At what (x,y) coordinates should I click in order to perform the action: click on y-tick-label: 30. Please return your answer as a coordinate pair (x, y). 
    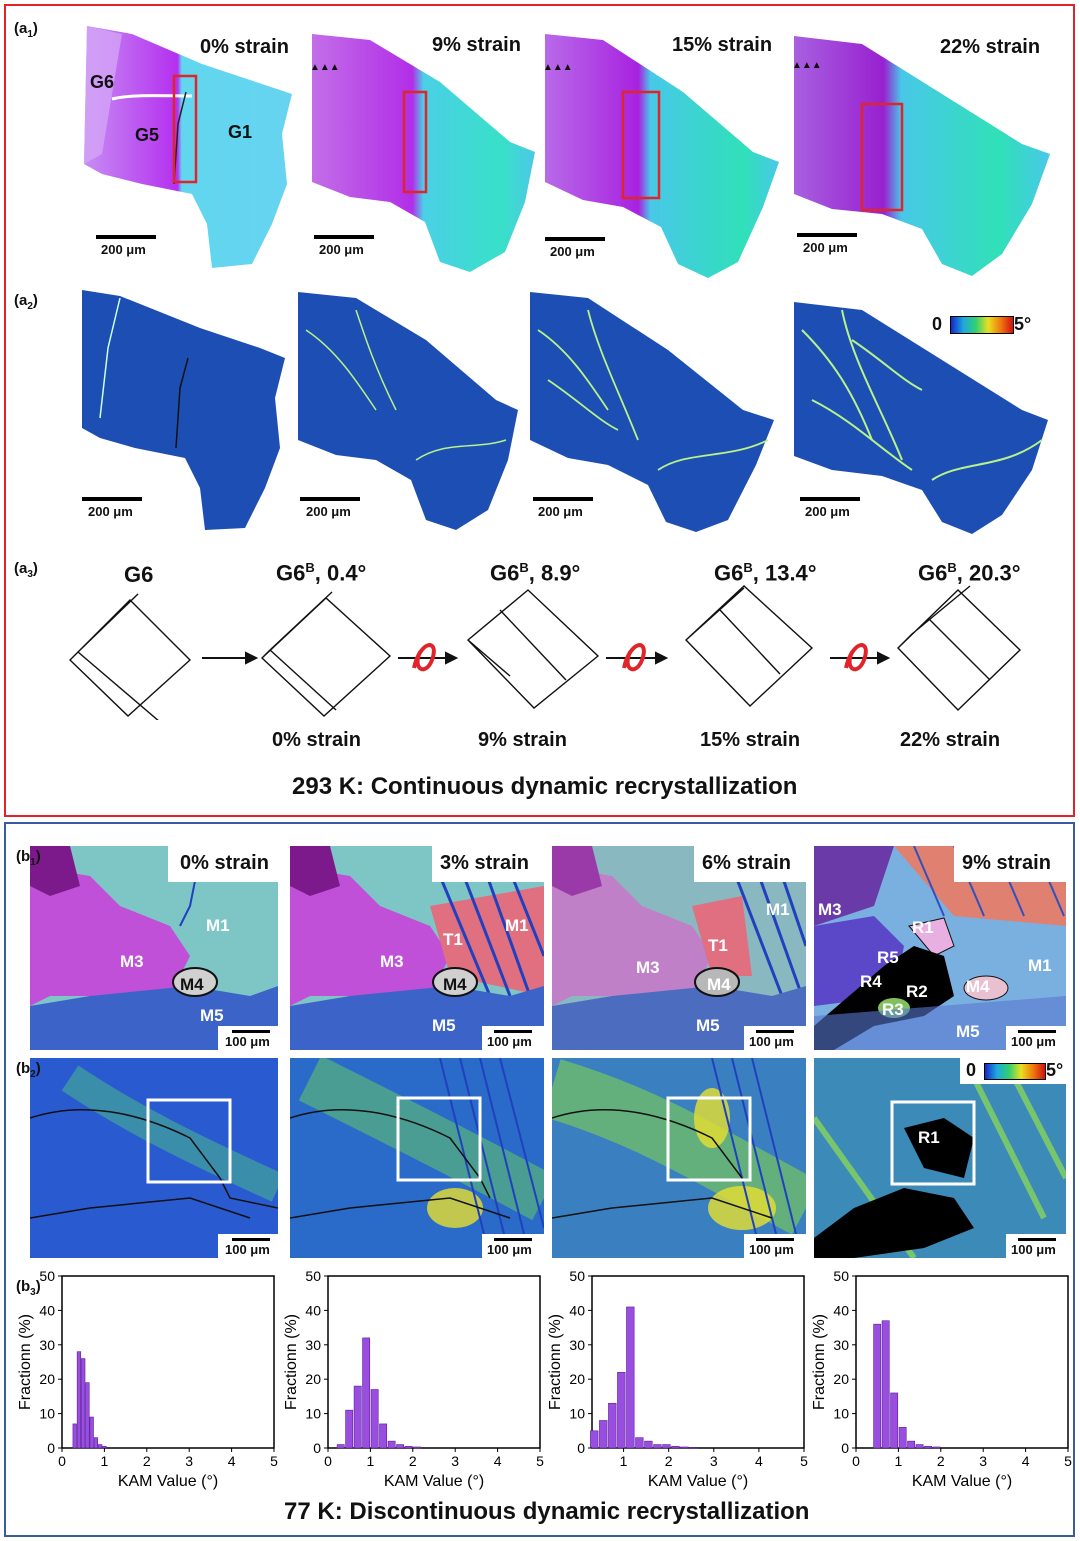
    Looking at the image, I should click on (577, 1345).